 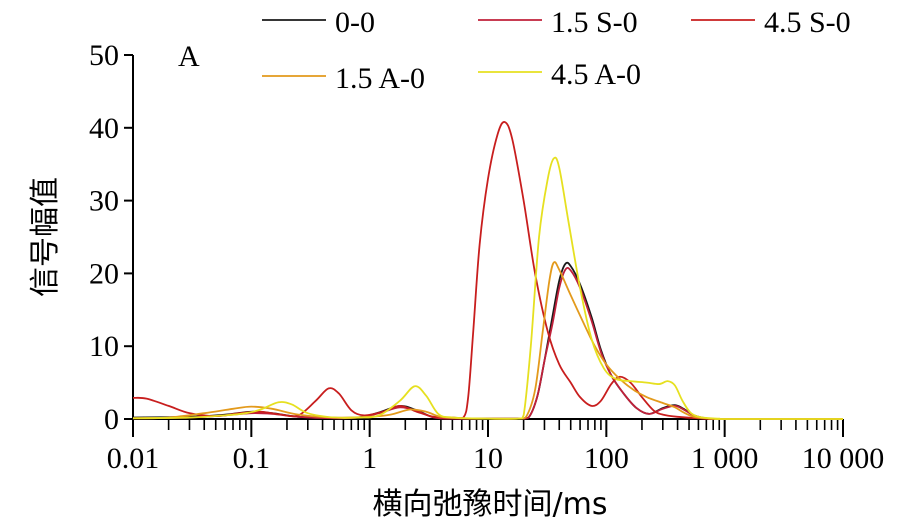 What do you see at coordinates (45, 237) in the screenshot?
I see `y-axis-title: 信号幅值` at bounding box center [45, 237].